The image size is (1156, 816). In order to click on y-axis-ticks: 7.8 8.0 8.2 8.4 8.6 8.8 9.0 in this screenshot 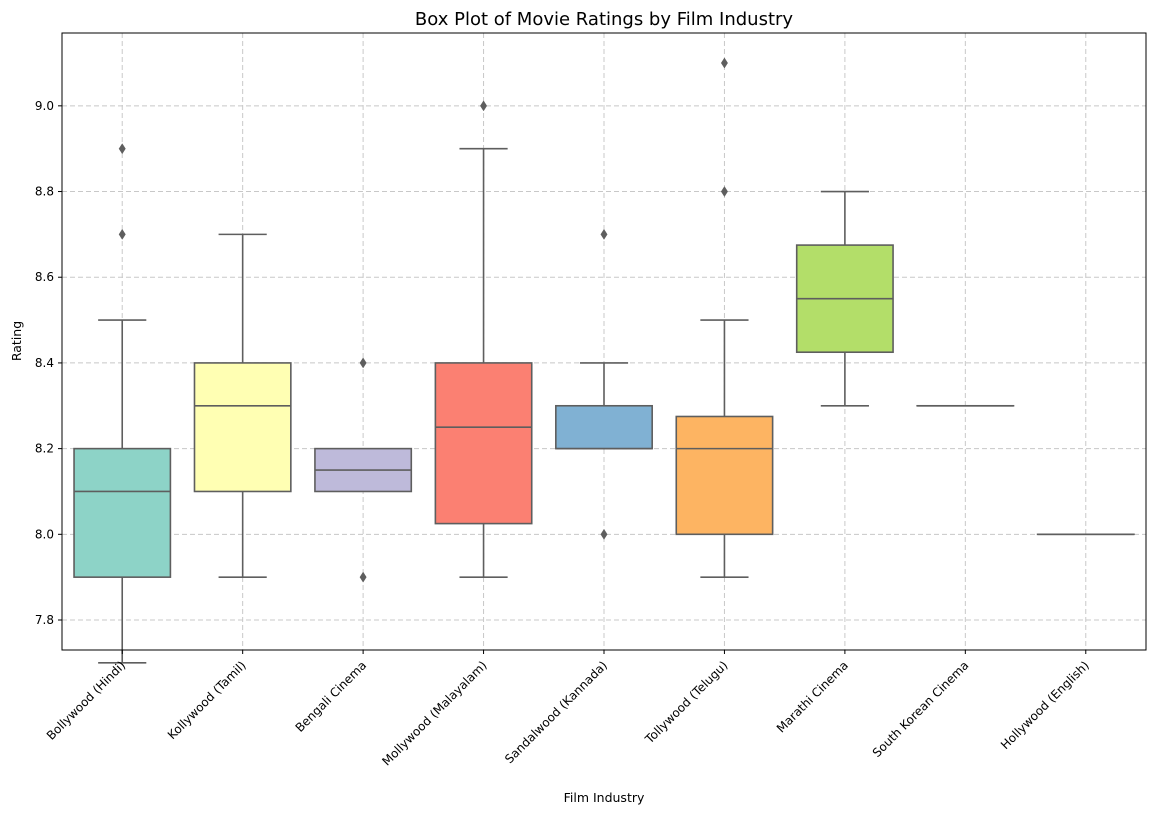, I will do `click(48, 363)`.